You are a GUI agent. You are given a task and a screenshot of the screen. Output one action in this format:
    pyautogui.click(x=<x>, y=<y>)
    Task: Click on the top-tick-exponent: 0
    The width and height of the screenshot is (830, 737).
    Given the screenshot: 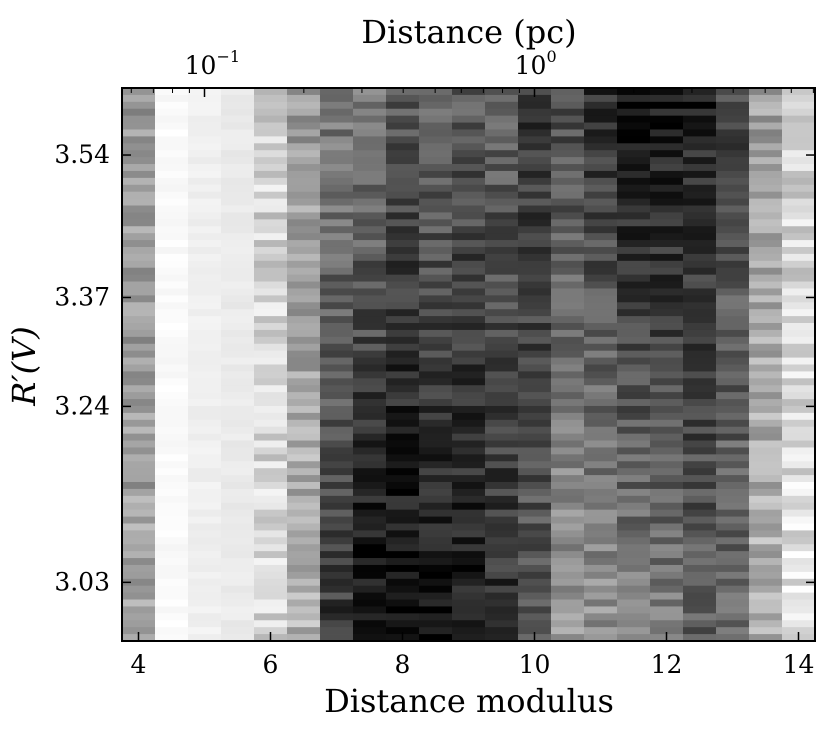 What is the action you would take?
    pyautogui.click(x=552, y=56)
    